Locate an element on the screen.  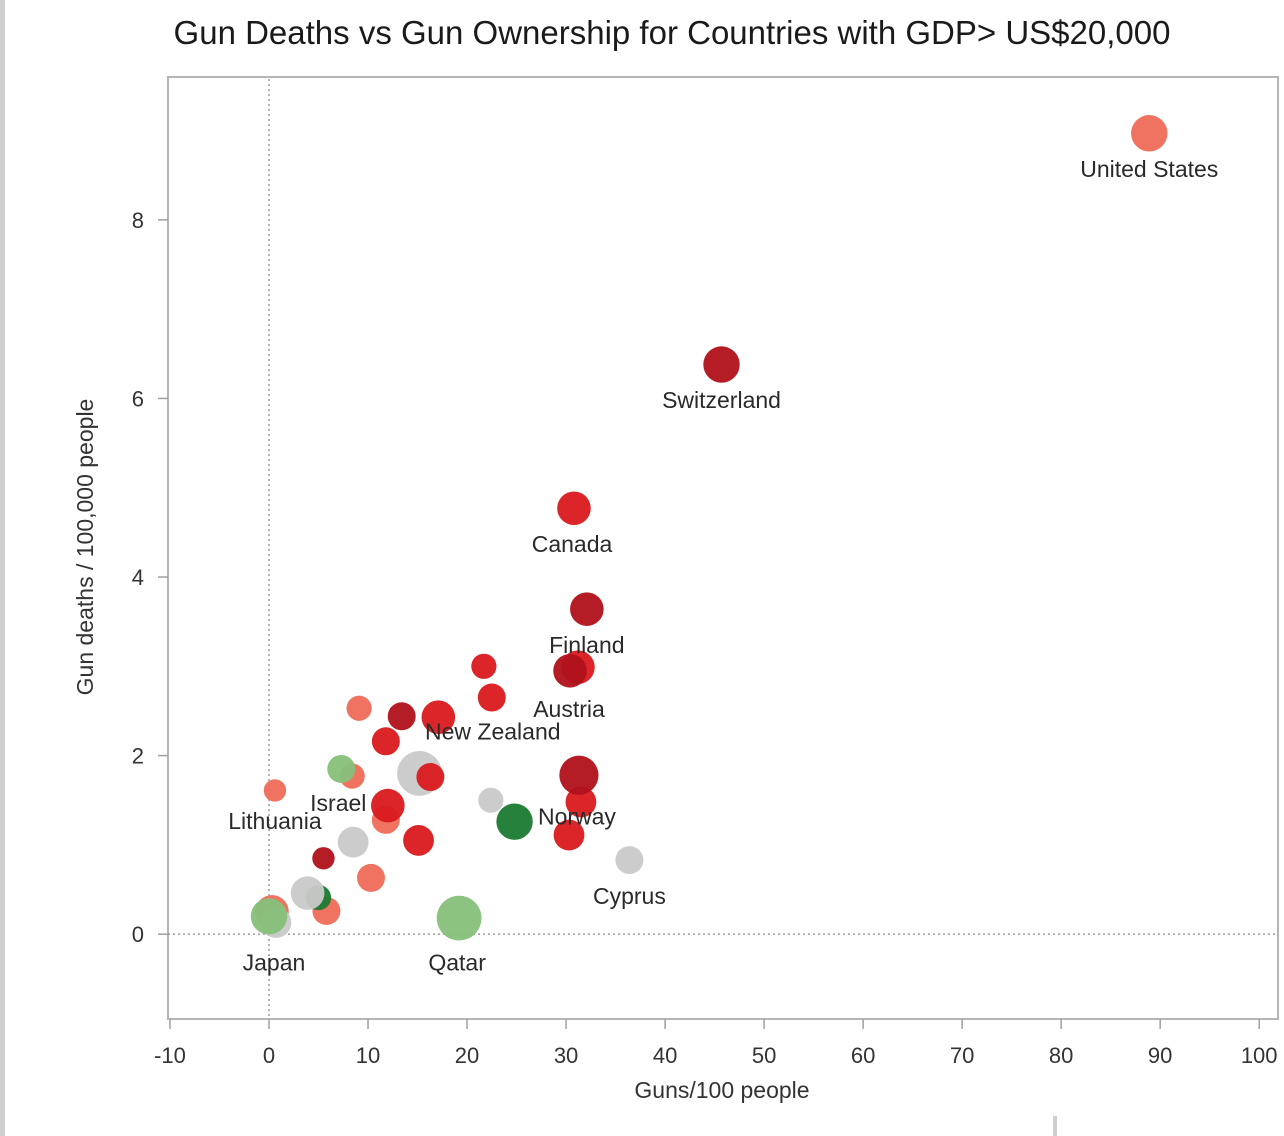
point-label-qatar: Qatar is located at coordinates (457, 963).